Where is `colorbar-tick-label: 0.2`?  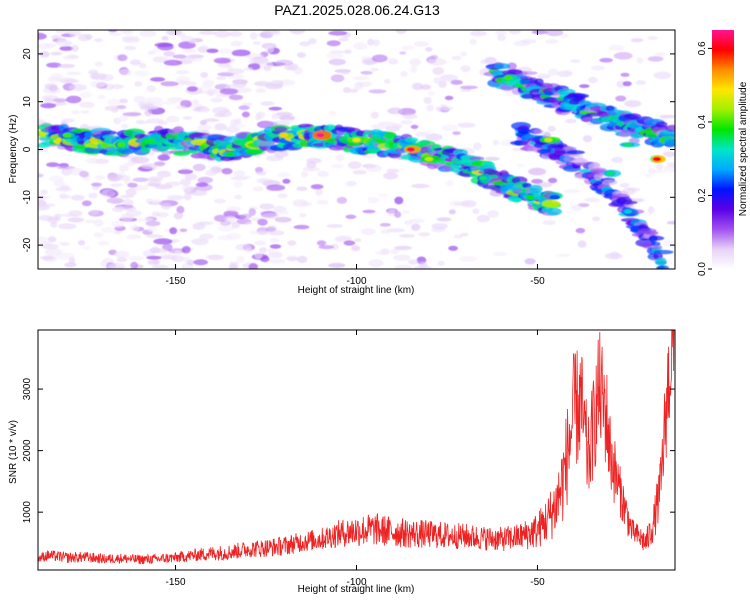 colorbar-tick-label: 0.2 is located at coordinates (702, 195).